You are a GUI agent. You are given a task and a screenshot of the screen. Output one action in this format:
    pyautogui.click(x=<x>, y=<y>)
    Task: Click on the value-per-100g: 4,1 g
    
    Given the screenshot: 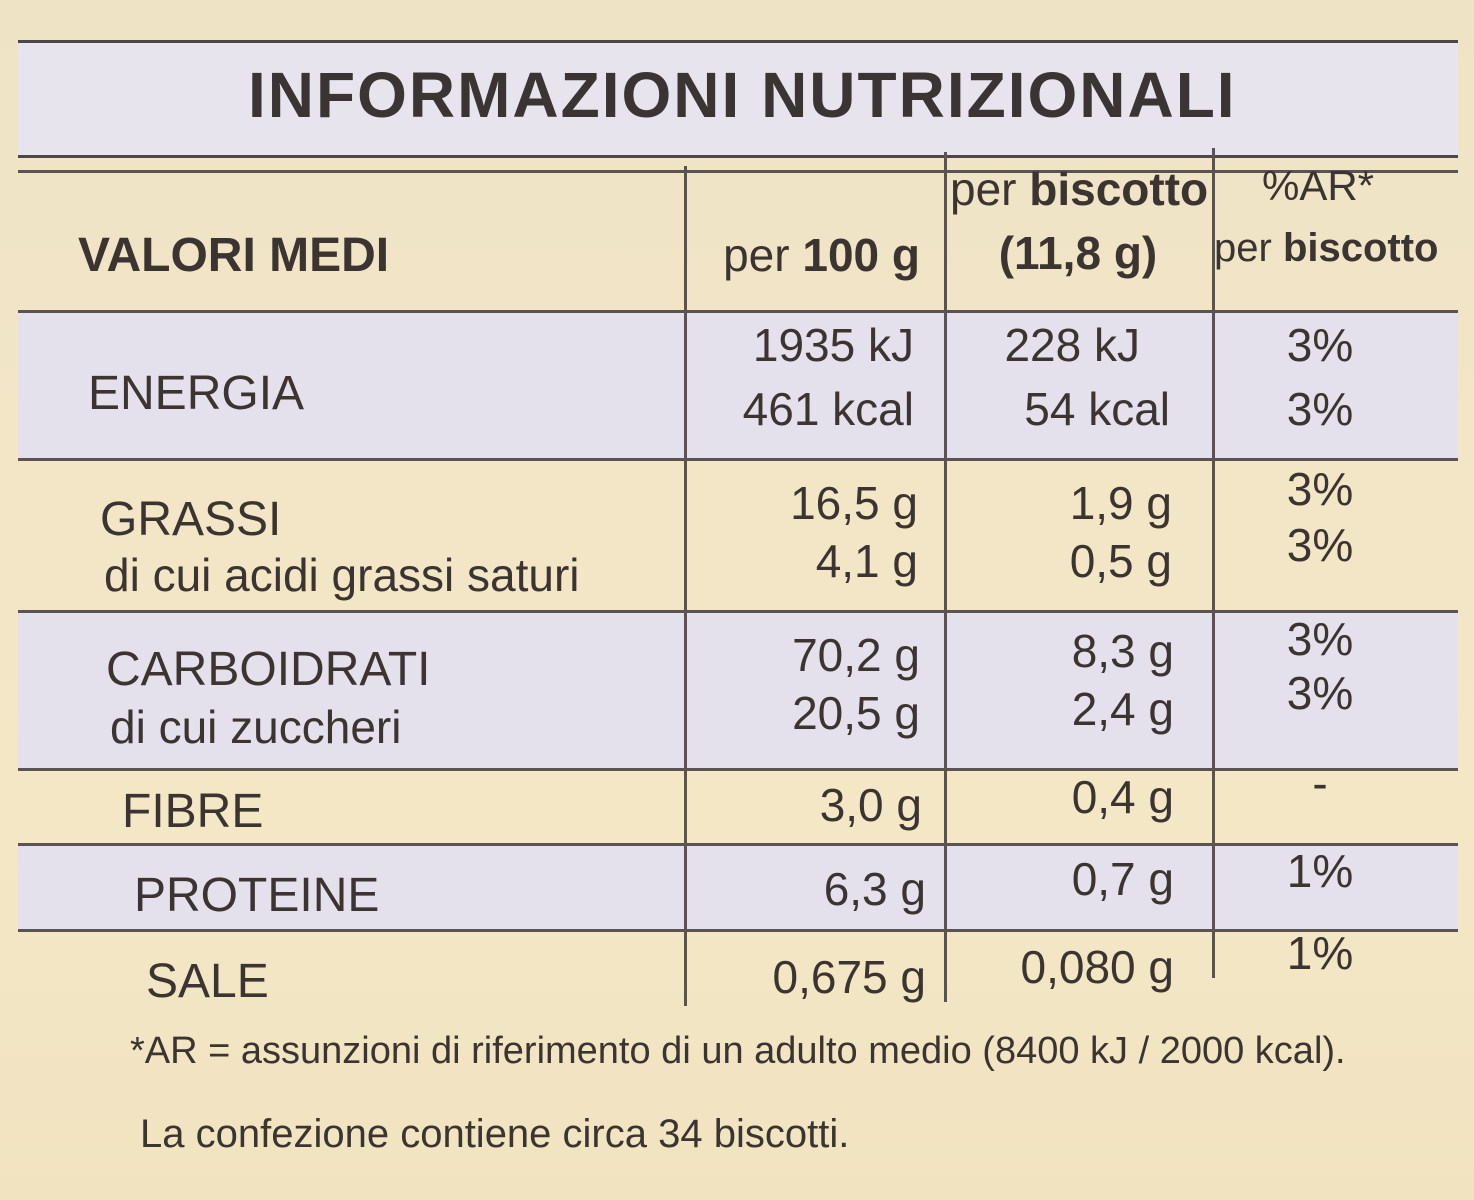 What is the action you would take?
    pyautogui.click(x=866, y=561)
    